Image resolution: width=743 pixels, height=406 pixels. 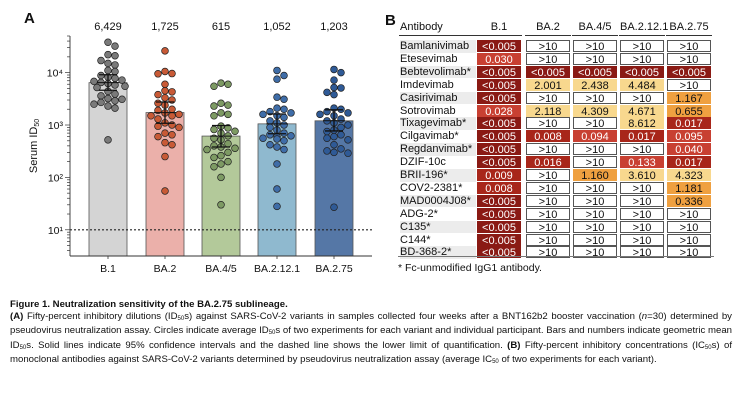 What do you see at coordinates (438, 239) in the screenshot?
I see `antibody-name: C144*` at bounding box center [438, 239].